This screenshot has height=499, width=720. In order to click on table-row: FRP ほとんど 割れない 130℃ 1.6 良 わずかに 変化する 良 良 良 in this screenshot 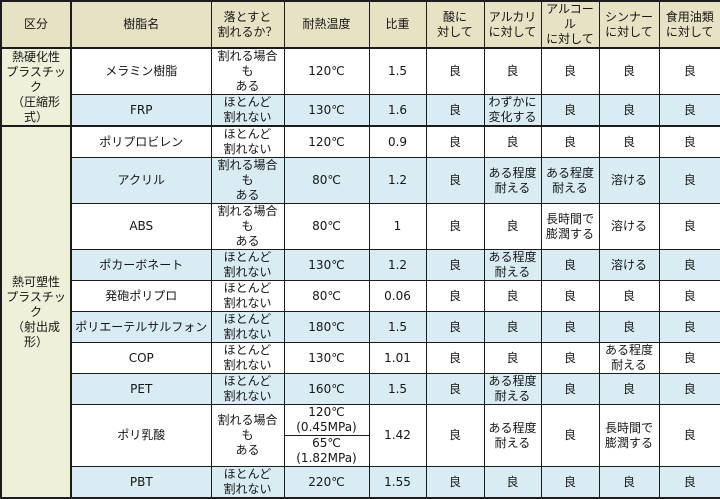, I will do `click(360, 110)`.